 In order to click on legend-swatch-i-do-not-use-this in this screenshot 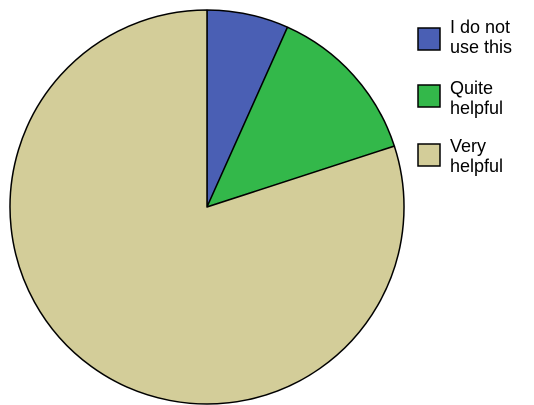, I will do `click(429, 39)`.